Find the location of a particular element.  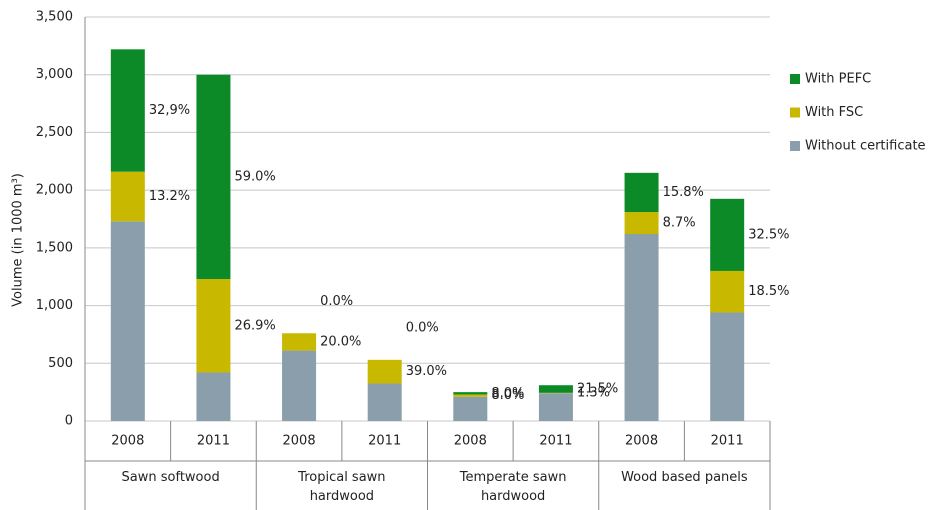

group-label: Wood based panels is located at coordinates (684, 477).